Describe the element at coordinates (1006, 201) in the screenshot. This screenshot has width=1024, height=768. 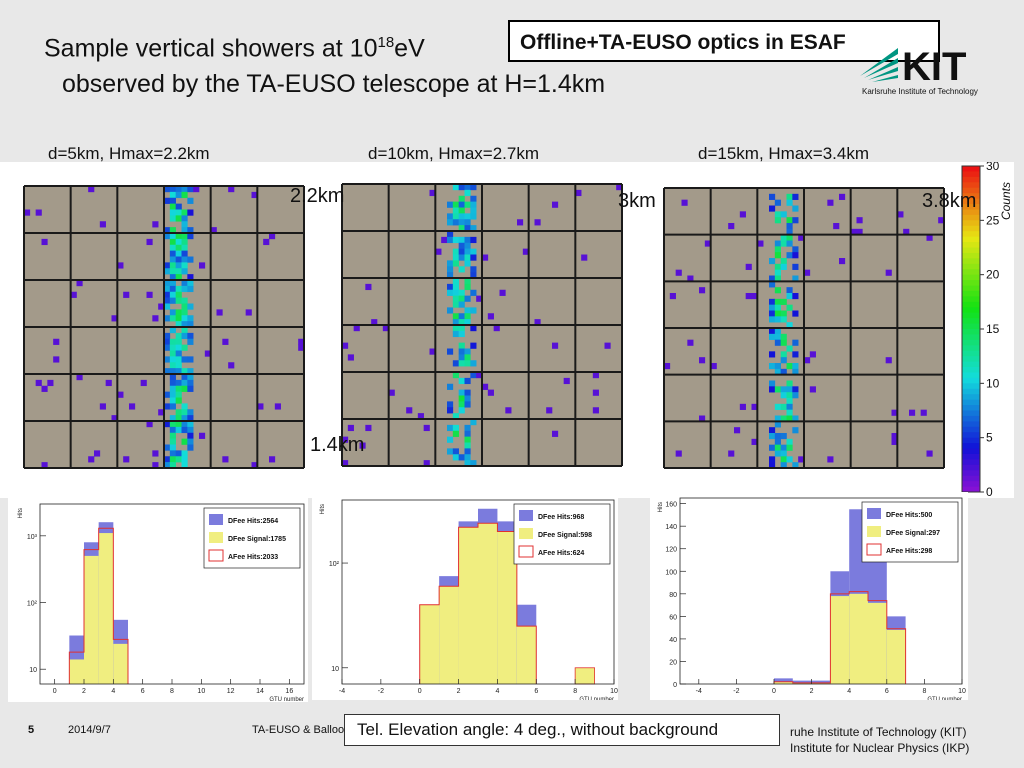
I see `colorbar-title: Counts` at that location.